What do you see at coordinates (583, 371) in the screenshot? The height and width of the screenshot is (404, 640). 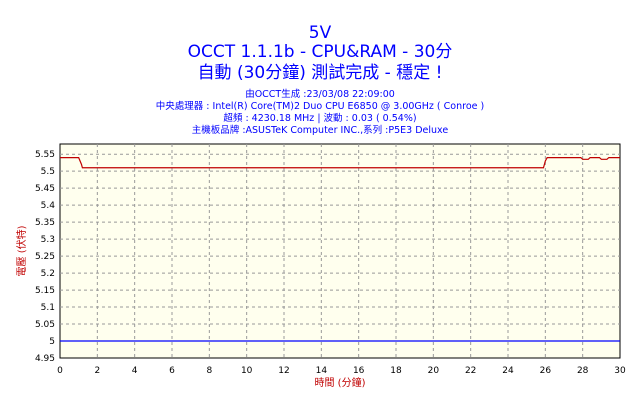 I see `x-tick-label: 28` at bounding box center [583, 371].